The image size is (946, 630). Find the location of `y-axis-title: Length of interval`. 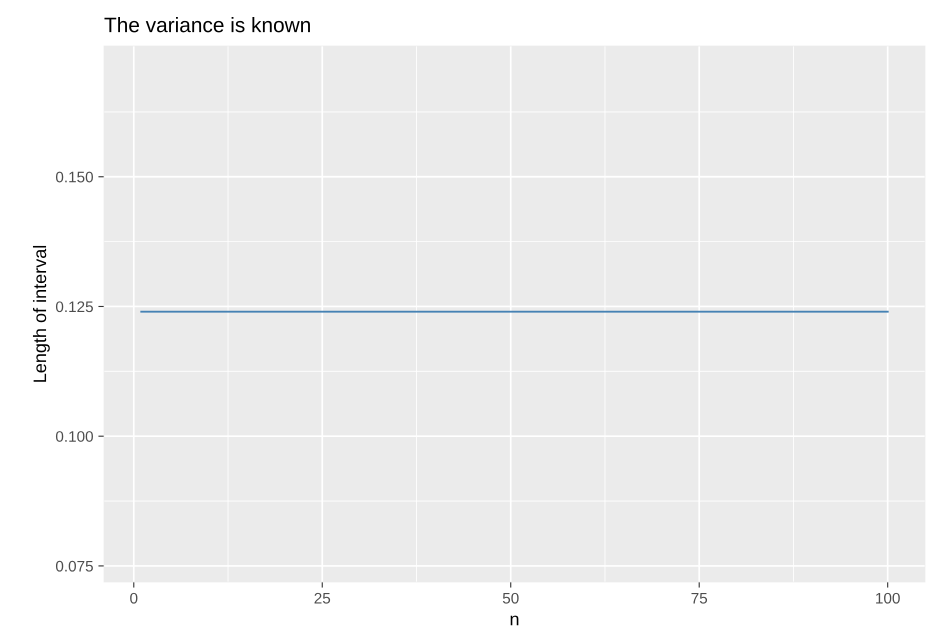

y-axis-title: Length of interval is located at coordinates (41, 314).